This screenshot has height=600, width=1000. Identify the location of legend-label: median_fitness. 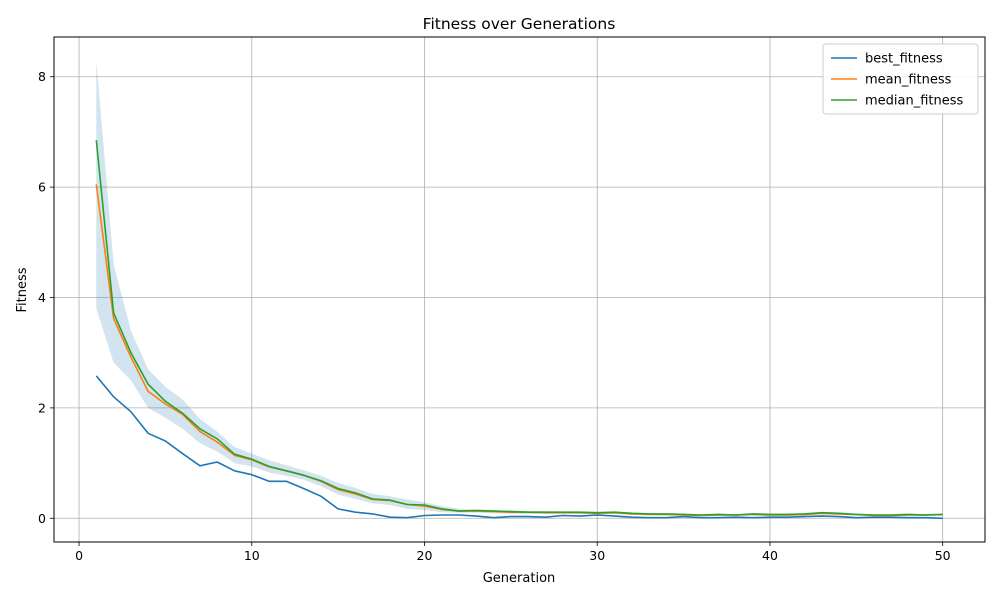
(914, 101).